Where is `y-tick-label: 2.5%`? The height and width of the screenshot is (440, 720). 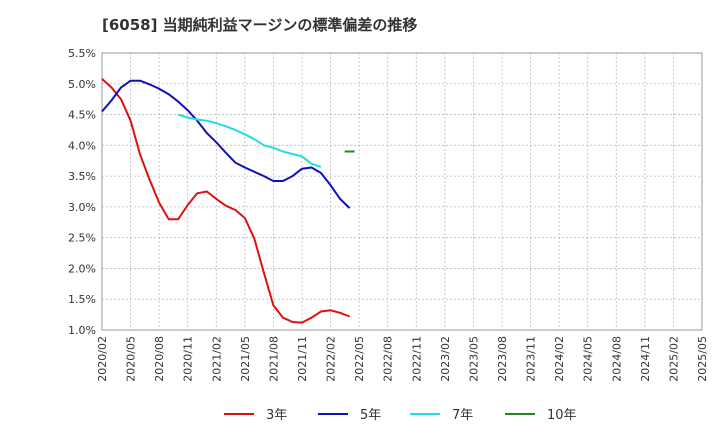 y-tick-label: 2.5% is located at coordinates (82, 238).